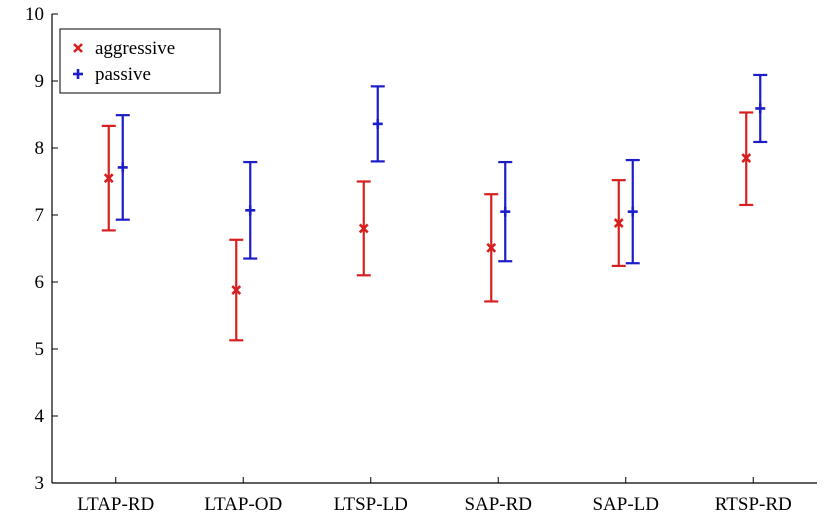 The height and width of the screenshot is (521, 827). Describe the element at coordinates (40, 483) in the screenshot. I see `y-tick-label: 3` at that location.